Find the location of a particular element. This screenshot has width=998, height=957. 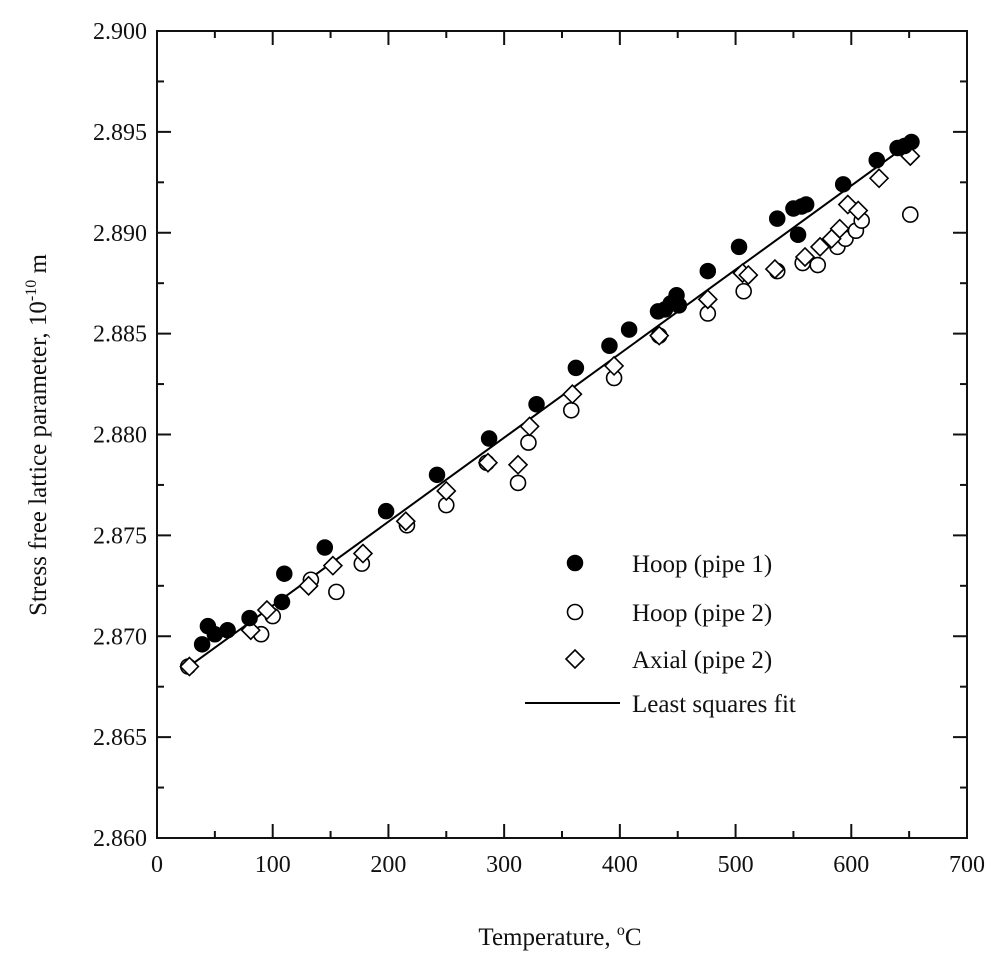

legend-label: Hoop (pipe 2) is located at coordinates (702, 613).